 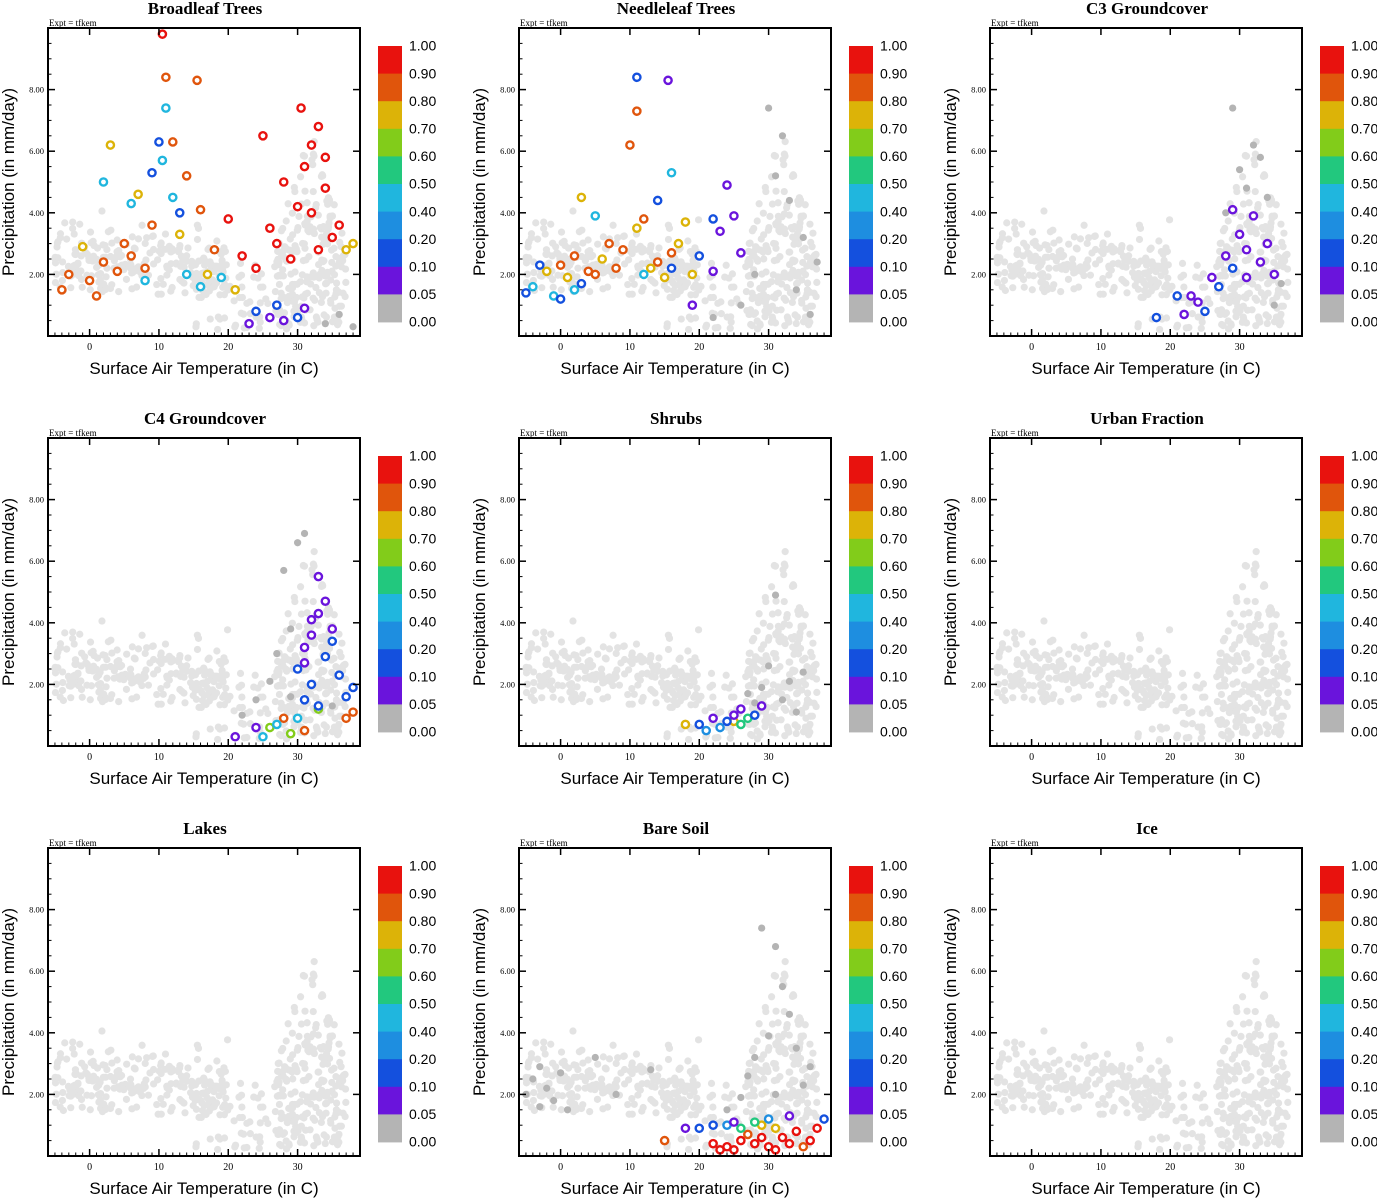 I want to click on x-tick-label: 10, so click(x=159, y=1167).